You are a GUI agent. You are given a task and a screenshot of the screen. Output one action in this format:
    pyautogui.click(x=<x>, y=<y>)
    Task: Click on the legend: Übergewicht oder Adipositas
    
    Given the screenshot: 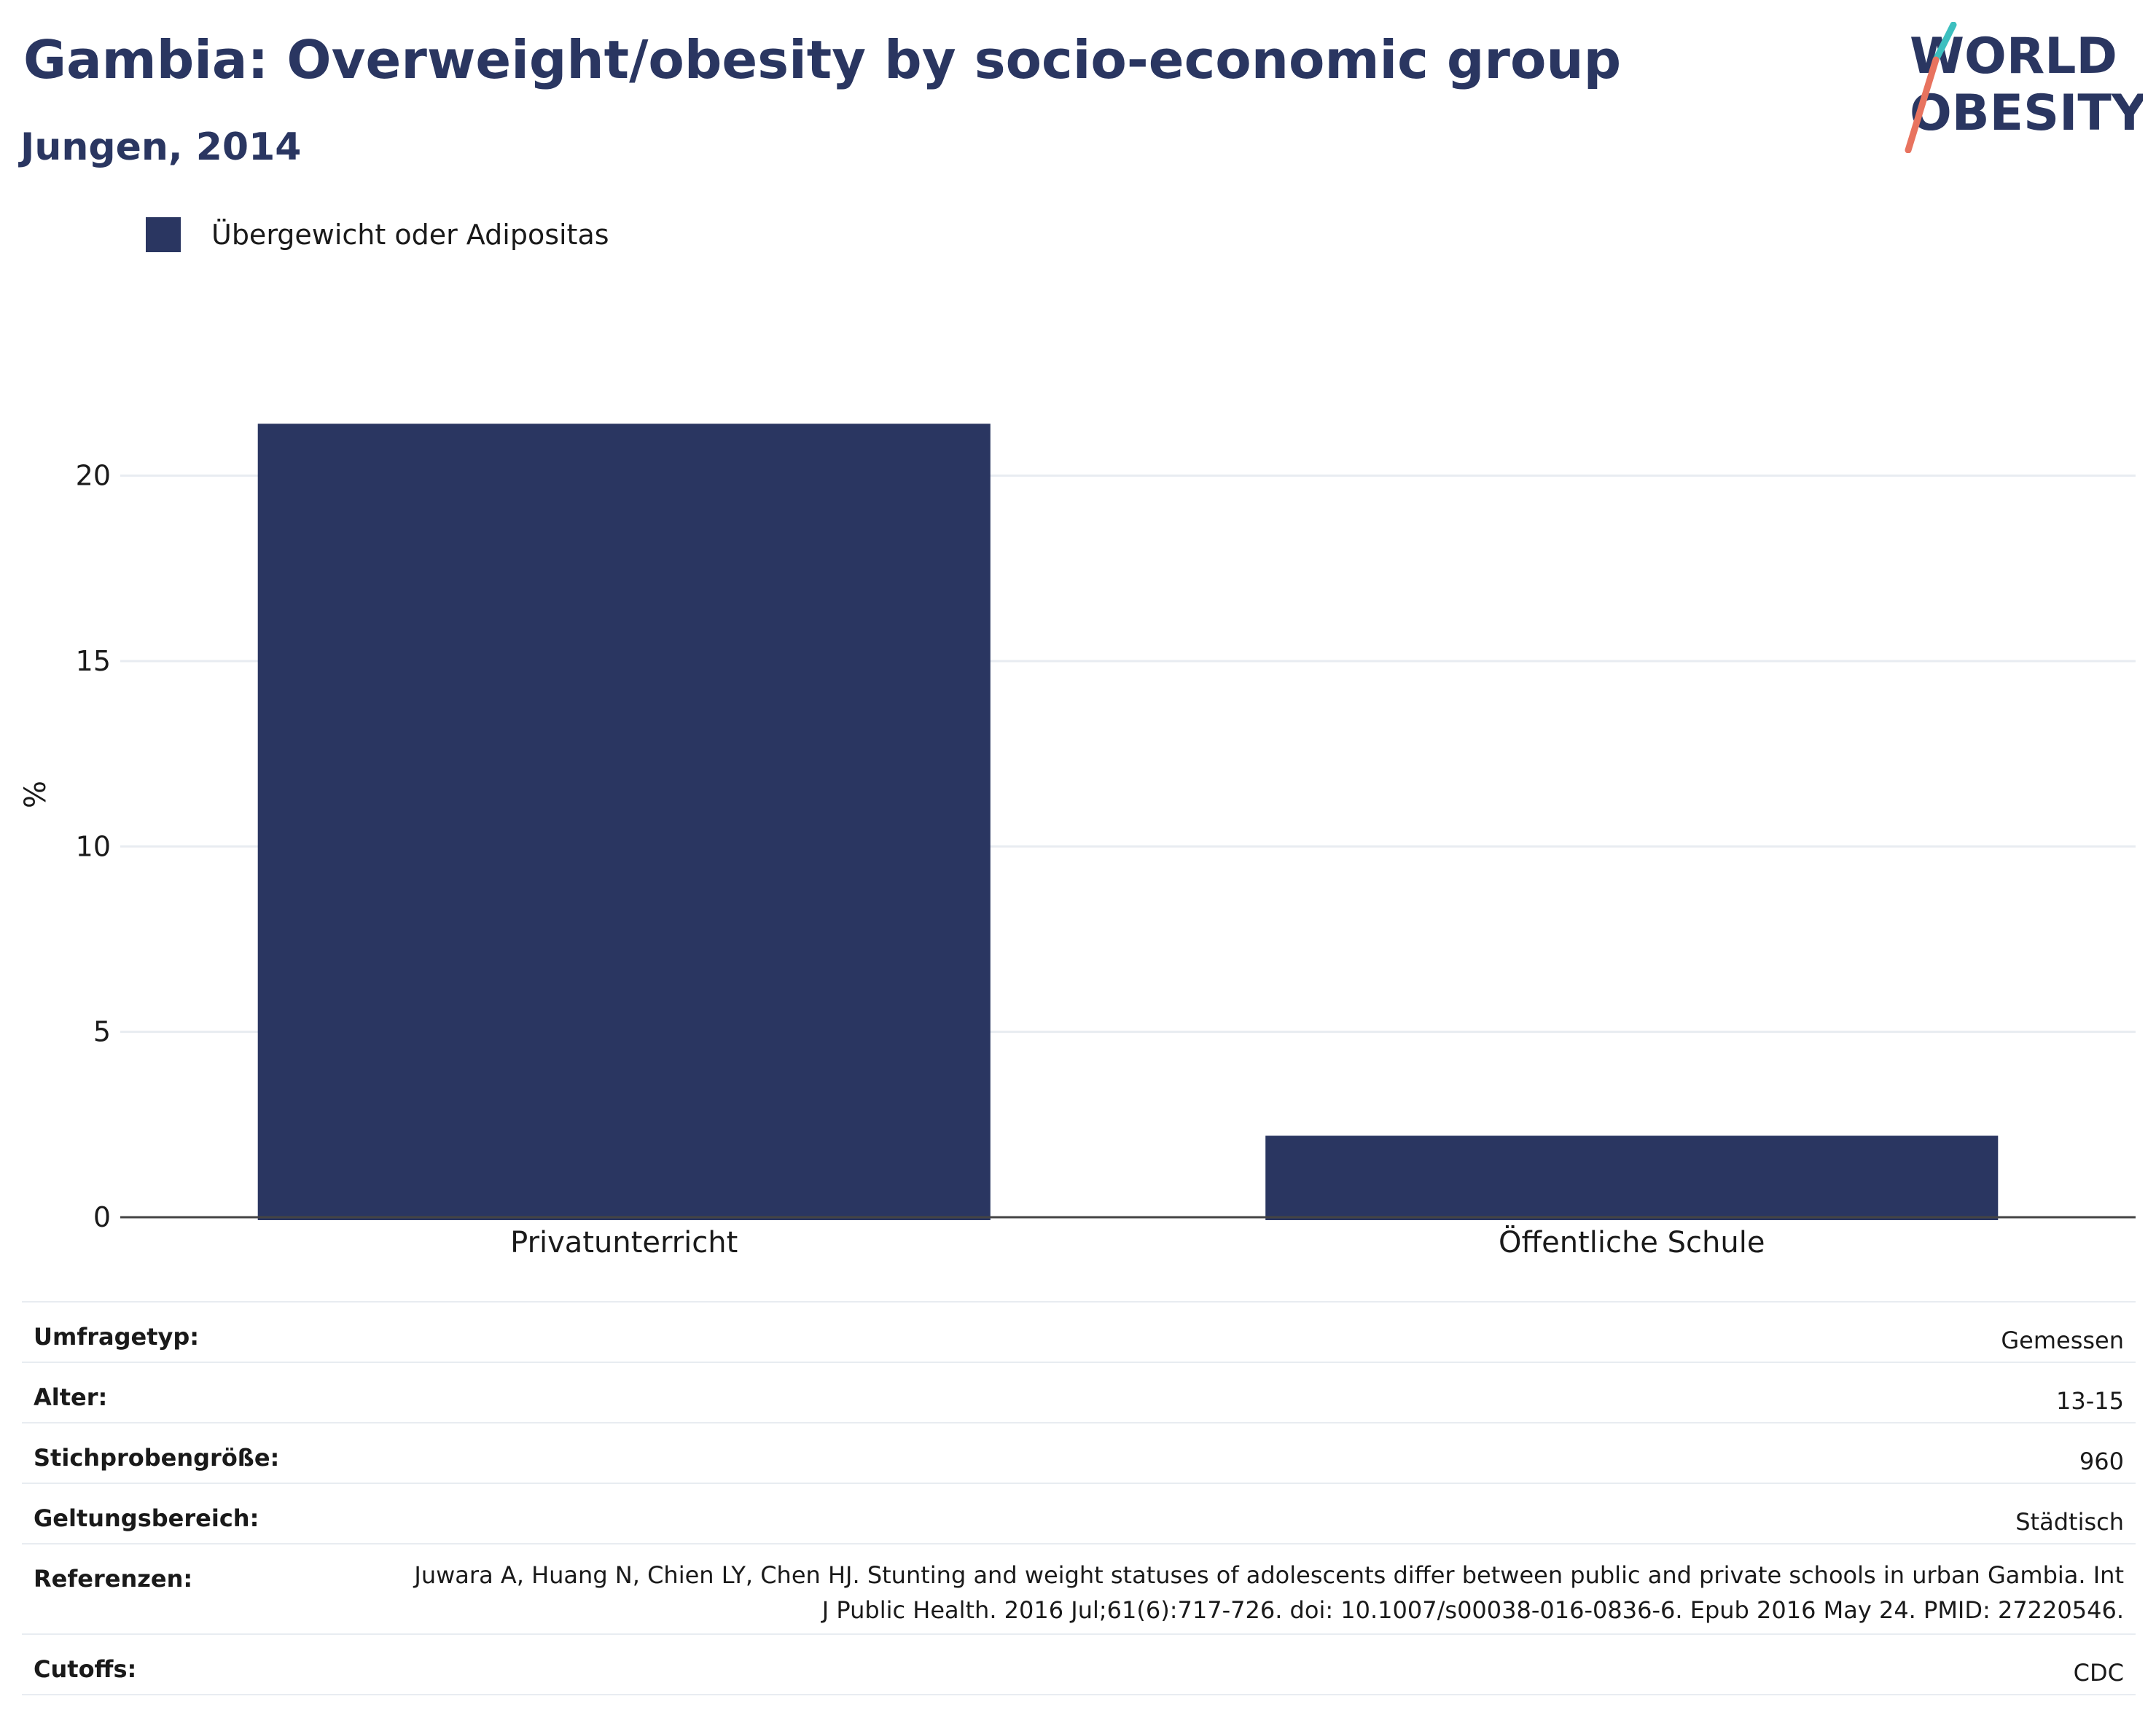 What is the action you would take?
    pyautogui.click(x=377, y=234)
    